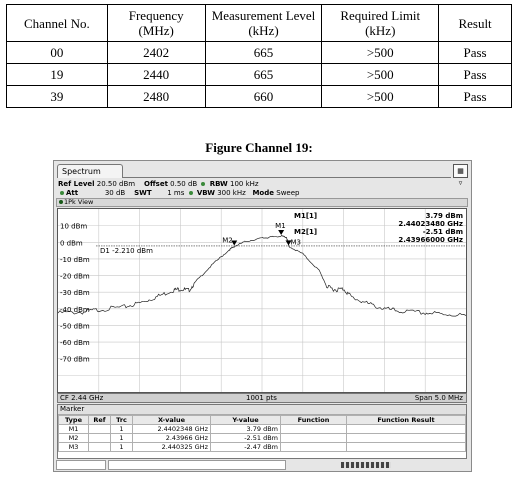 Image resolution: width=518 pixels, height=480 pixels. Describe the element at coordinates (280, 226) in the screenshot. I see `marker-tag-label: M1` at that location.